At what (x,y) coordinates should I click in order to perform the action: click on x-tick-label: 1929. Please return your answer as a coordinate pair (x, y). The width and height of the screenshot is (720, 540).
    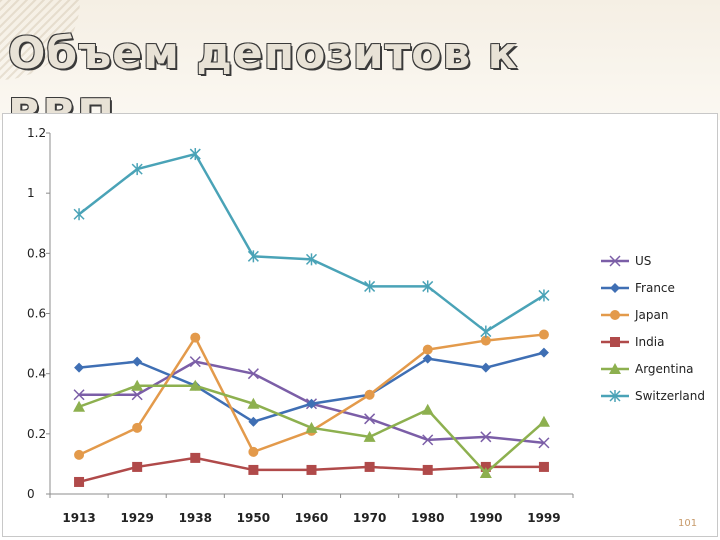
    Looking at the image, I should click on (136, 518).